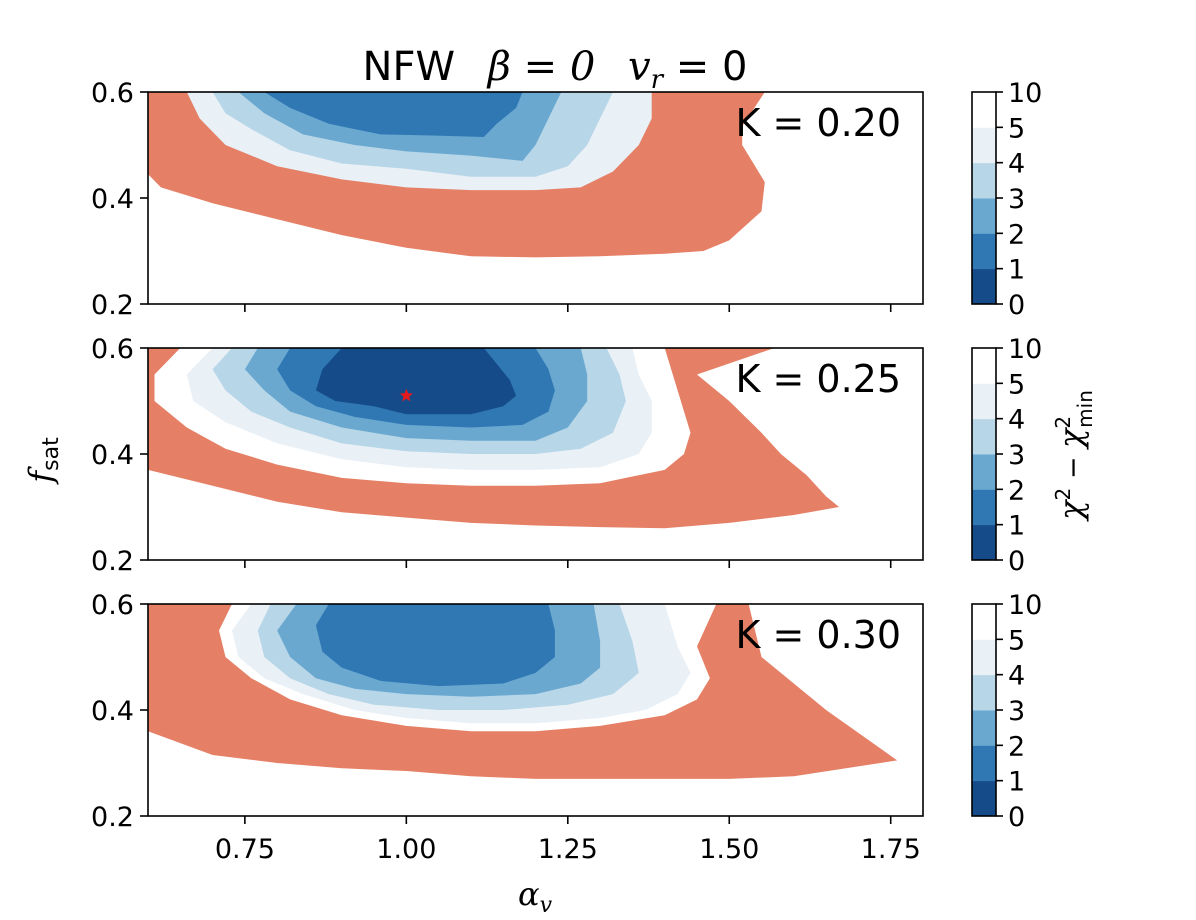 The height and width of the screenshot is (920, 1196). I want to click on x-tick-label: 0.75, so click(245, 849).